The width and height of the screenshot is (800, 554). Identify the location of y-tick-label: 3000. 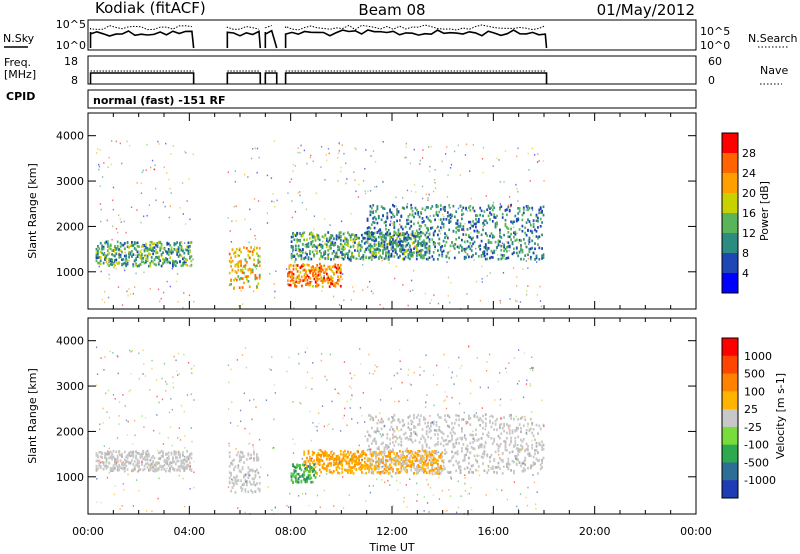
(70, 386).